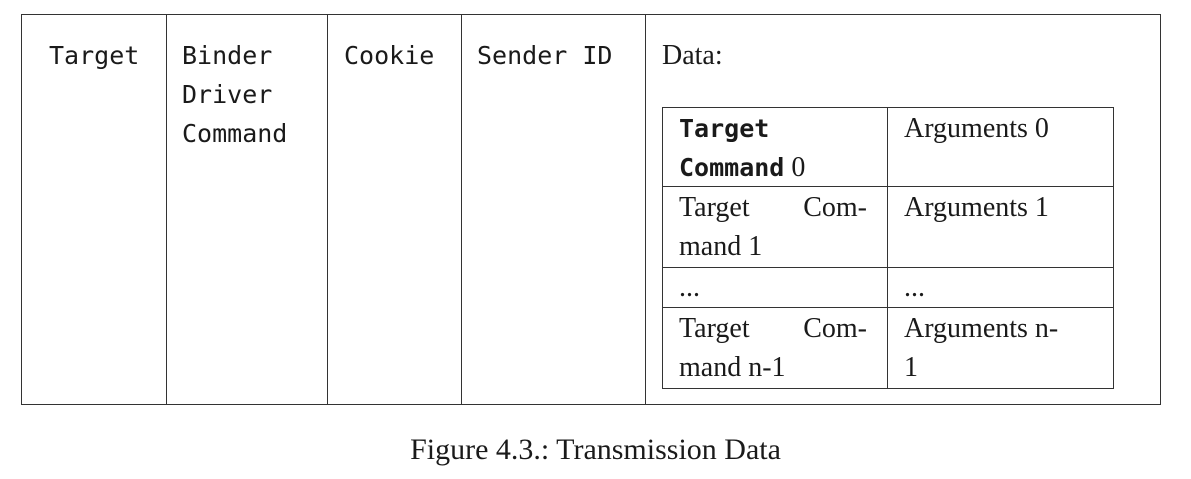  I want to click on column-sender-id: Sender ID, so click(545, 55).